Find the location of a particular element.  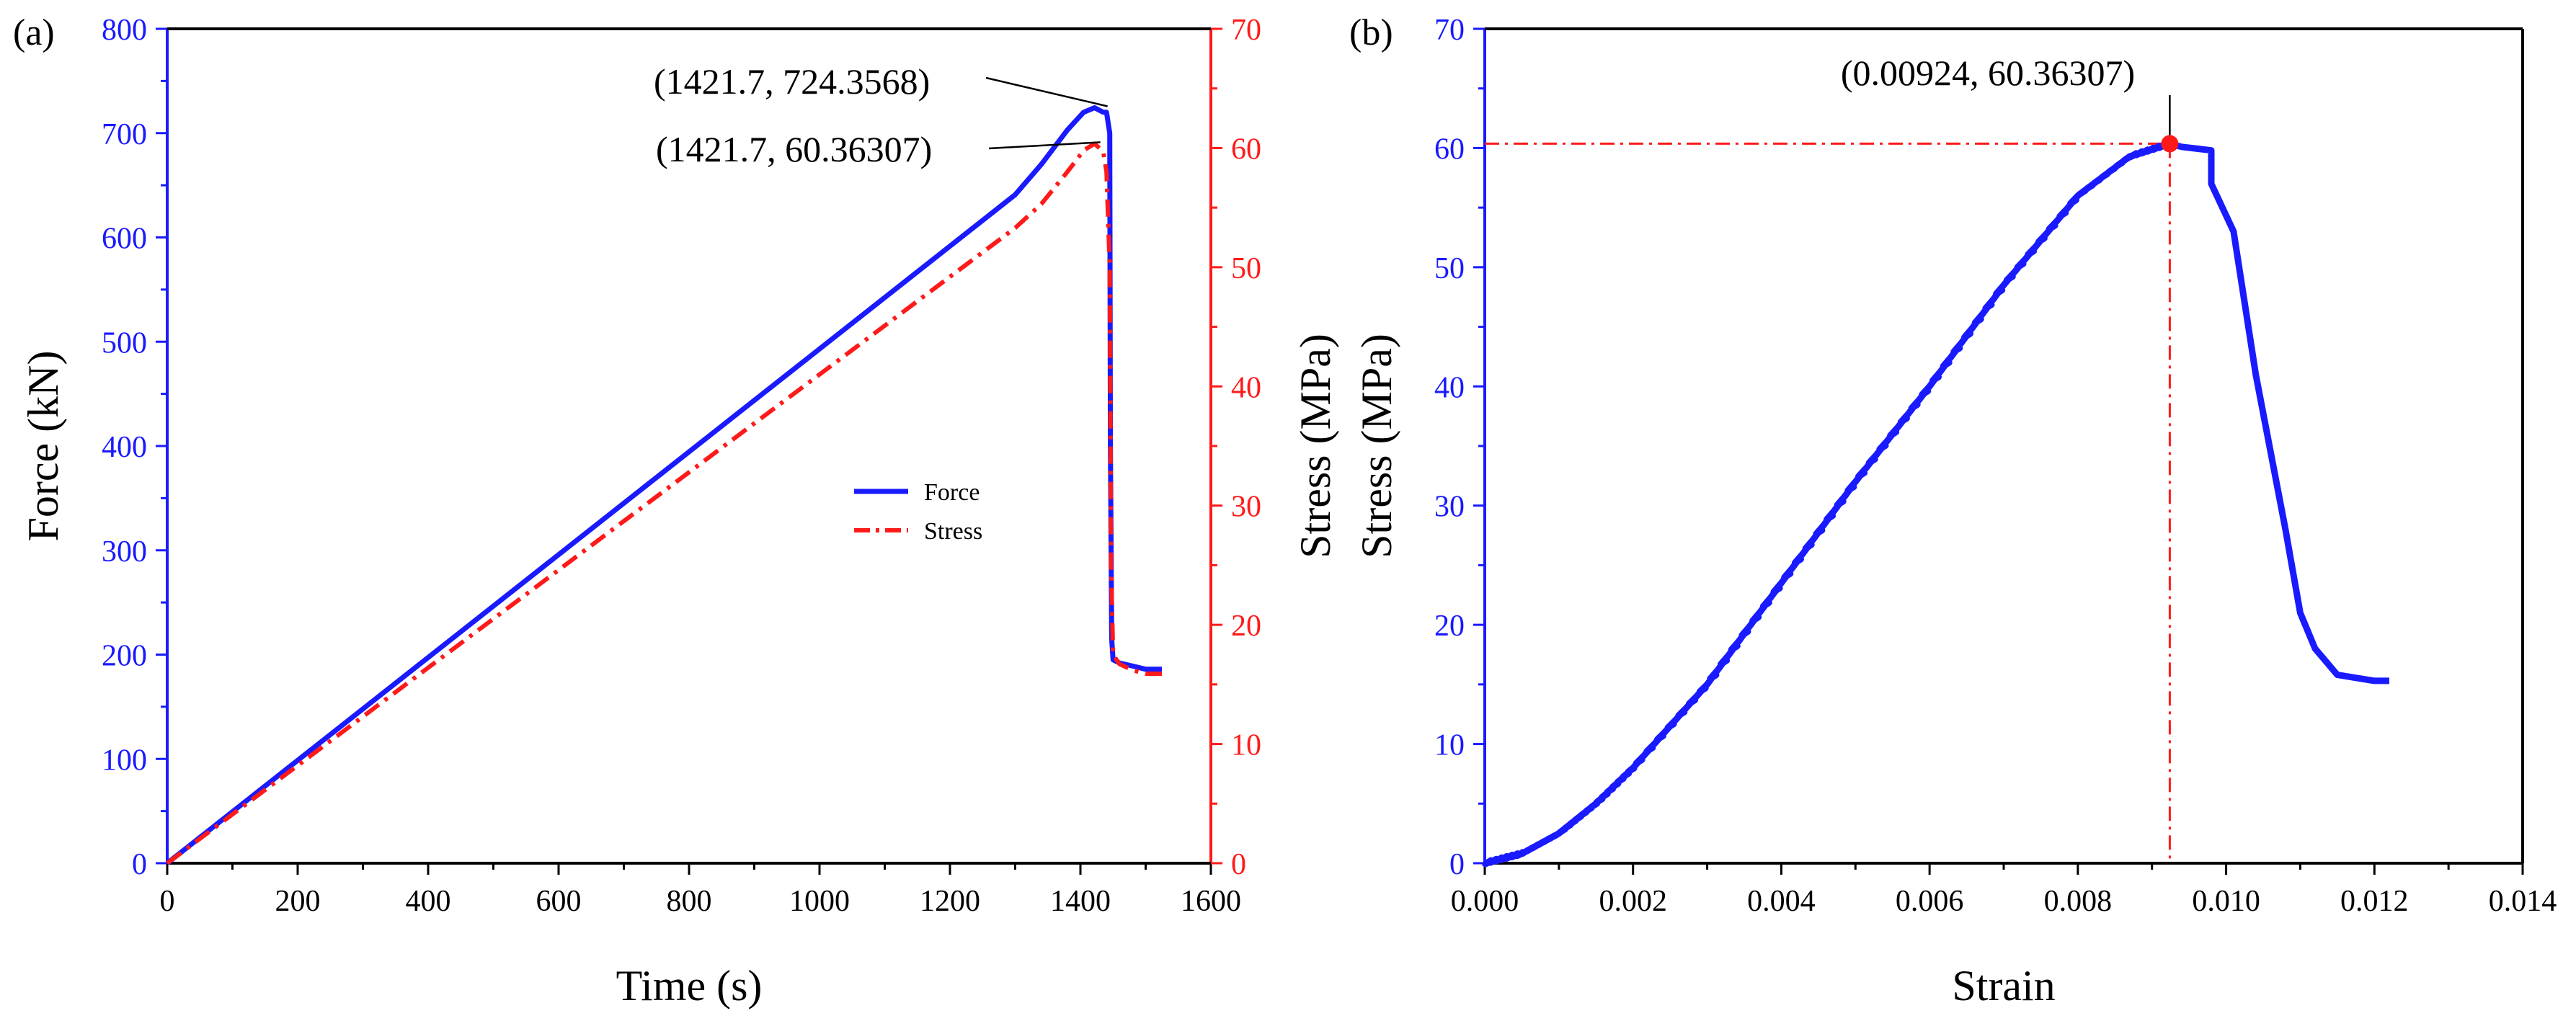

x-tick-label: 1400 is located at coordinates (1080, 901).